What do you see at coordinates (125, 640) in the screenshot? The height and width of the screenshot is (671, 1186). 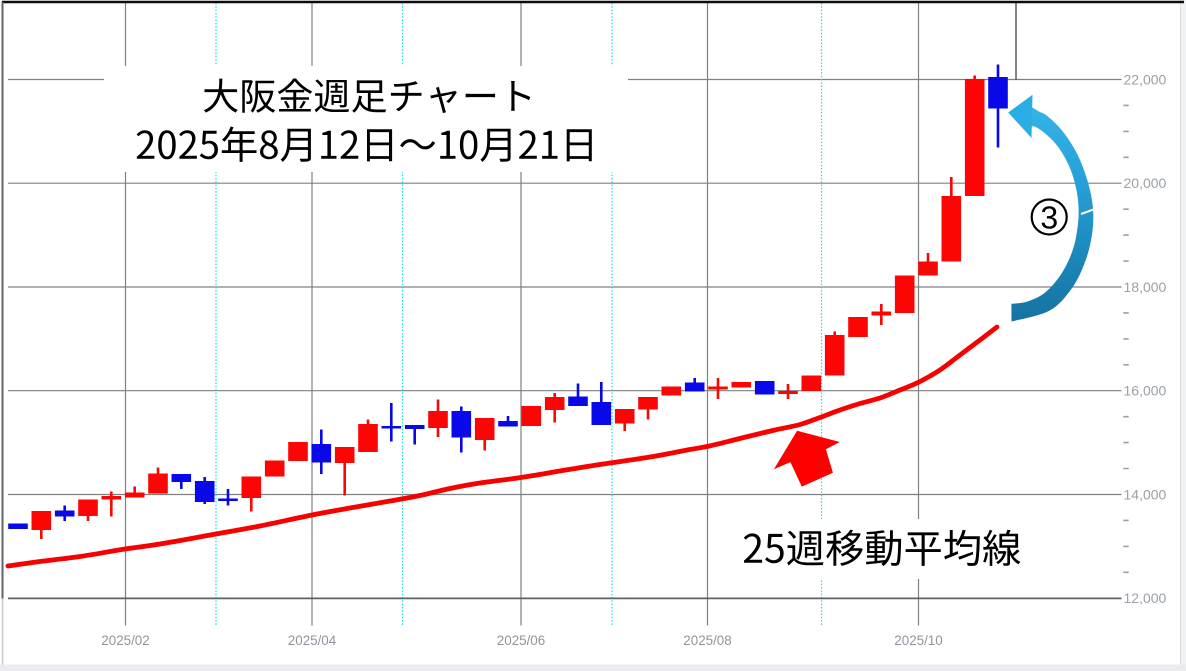 I see `svg-text: 2025/02` at bounding box center [125, 640].